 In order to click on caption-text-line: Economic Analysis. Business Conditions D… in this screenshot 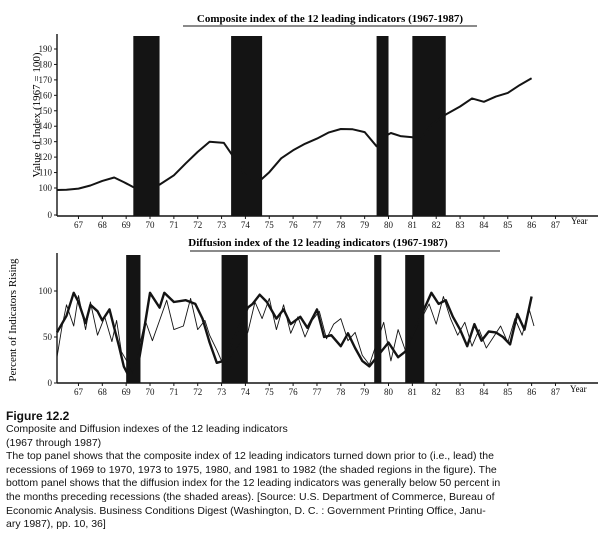, I will do `click(246, 510)`.